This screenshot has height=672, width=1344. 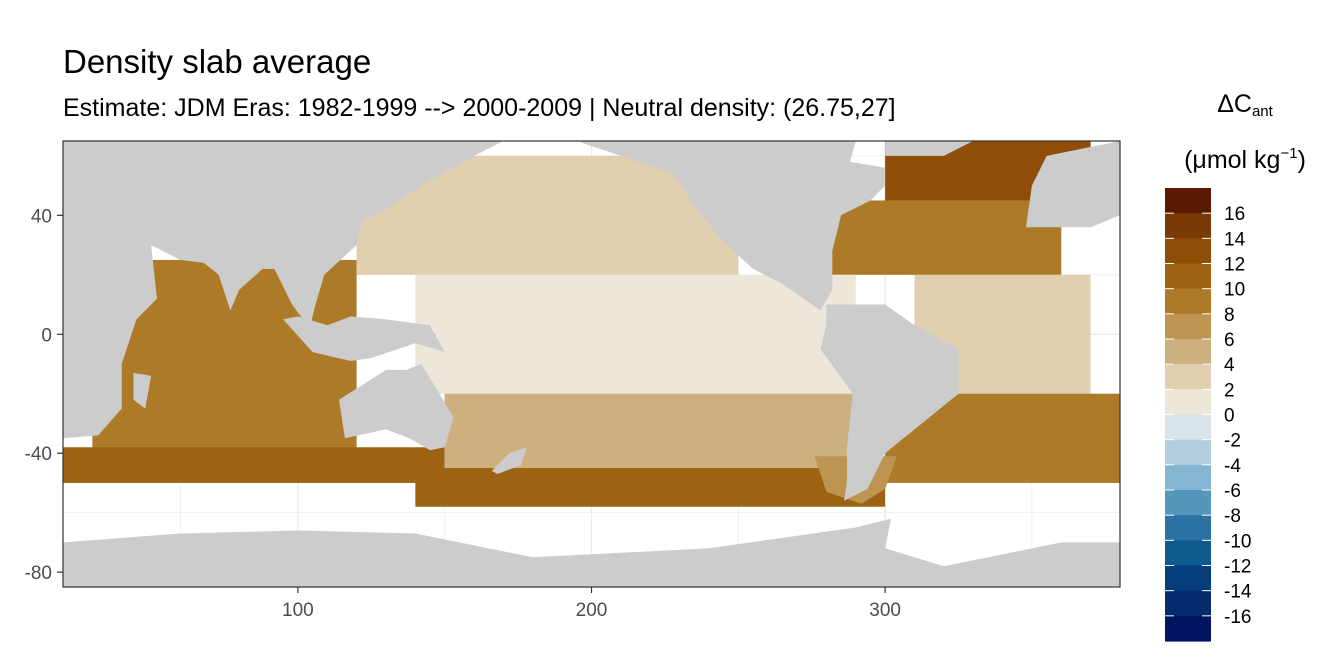 I want to click on legend-tick-label: -16, so click(x=1237, y=617).